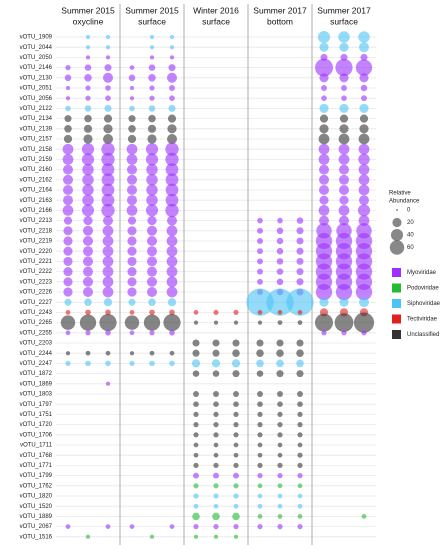 Image resolution: width=441 pixels, height=550 pixels. What do you see at coordinates (36, 221) in the screenshot?
I see `row-label: vOTU_2213` at bounding box center [36, 221].